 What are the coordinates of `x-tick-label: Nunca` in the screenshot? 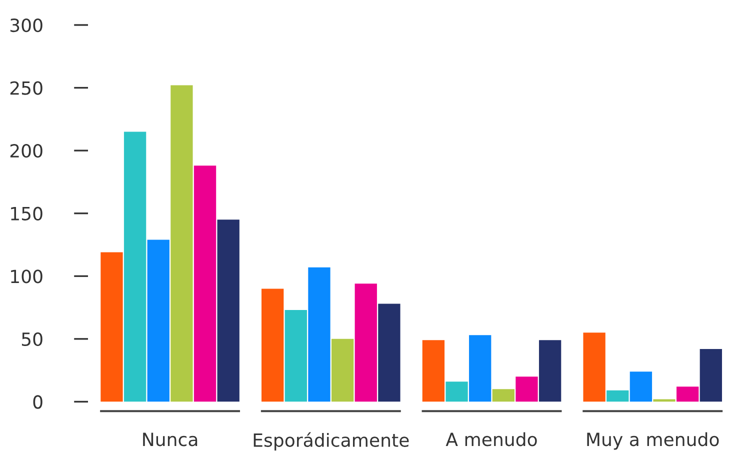 It's located at (170, 439).